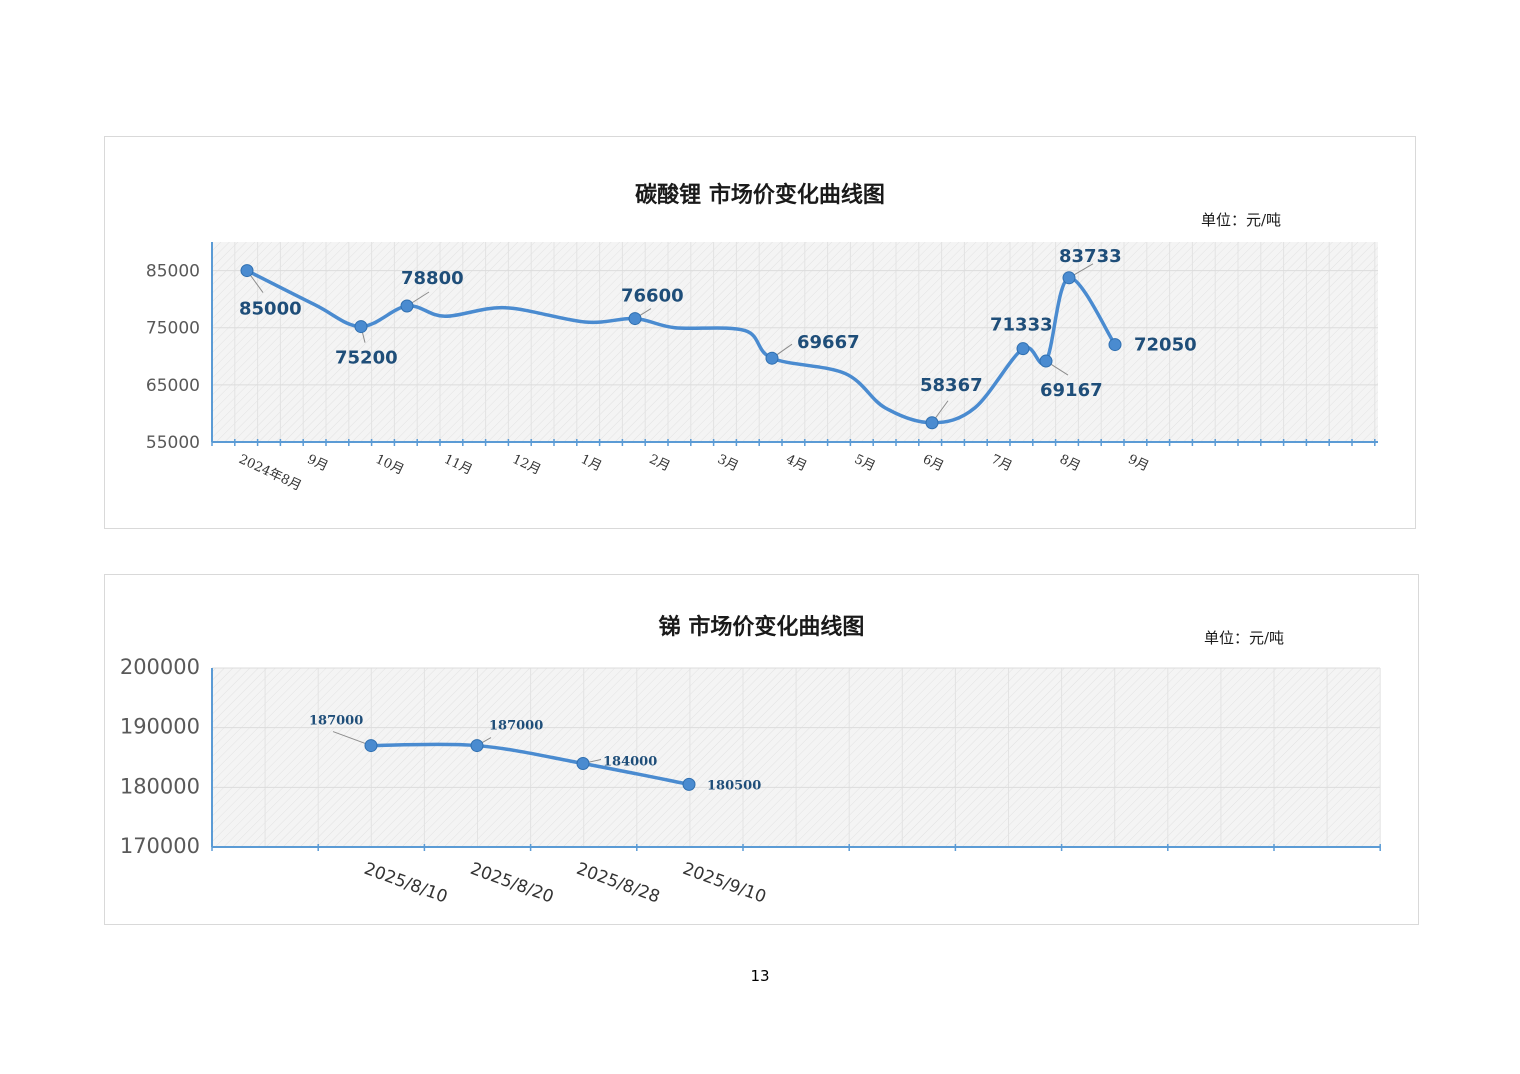 This screenshot has width=1520, height=1074. Describe the element at coordinates (728, 463) in the screenshot. I see `x-tick-label: 3月` at that location.